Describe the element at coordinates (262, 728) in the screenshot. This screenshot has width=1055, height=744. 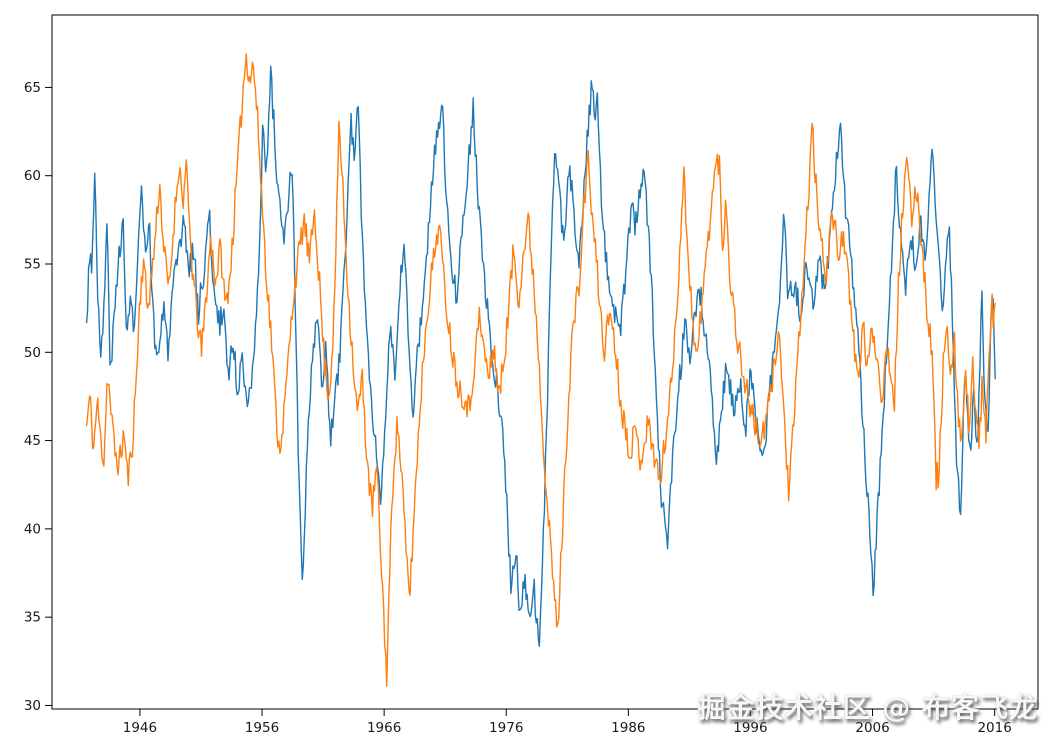
I see `x-tick-label-1956: 1956` at that location.